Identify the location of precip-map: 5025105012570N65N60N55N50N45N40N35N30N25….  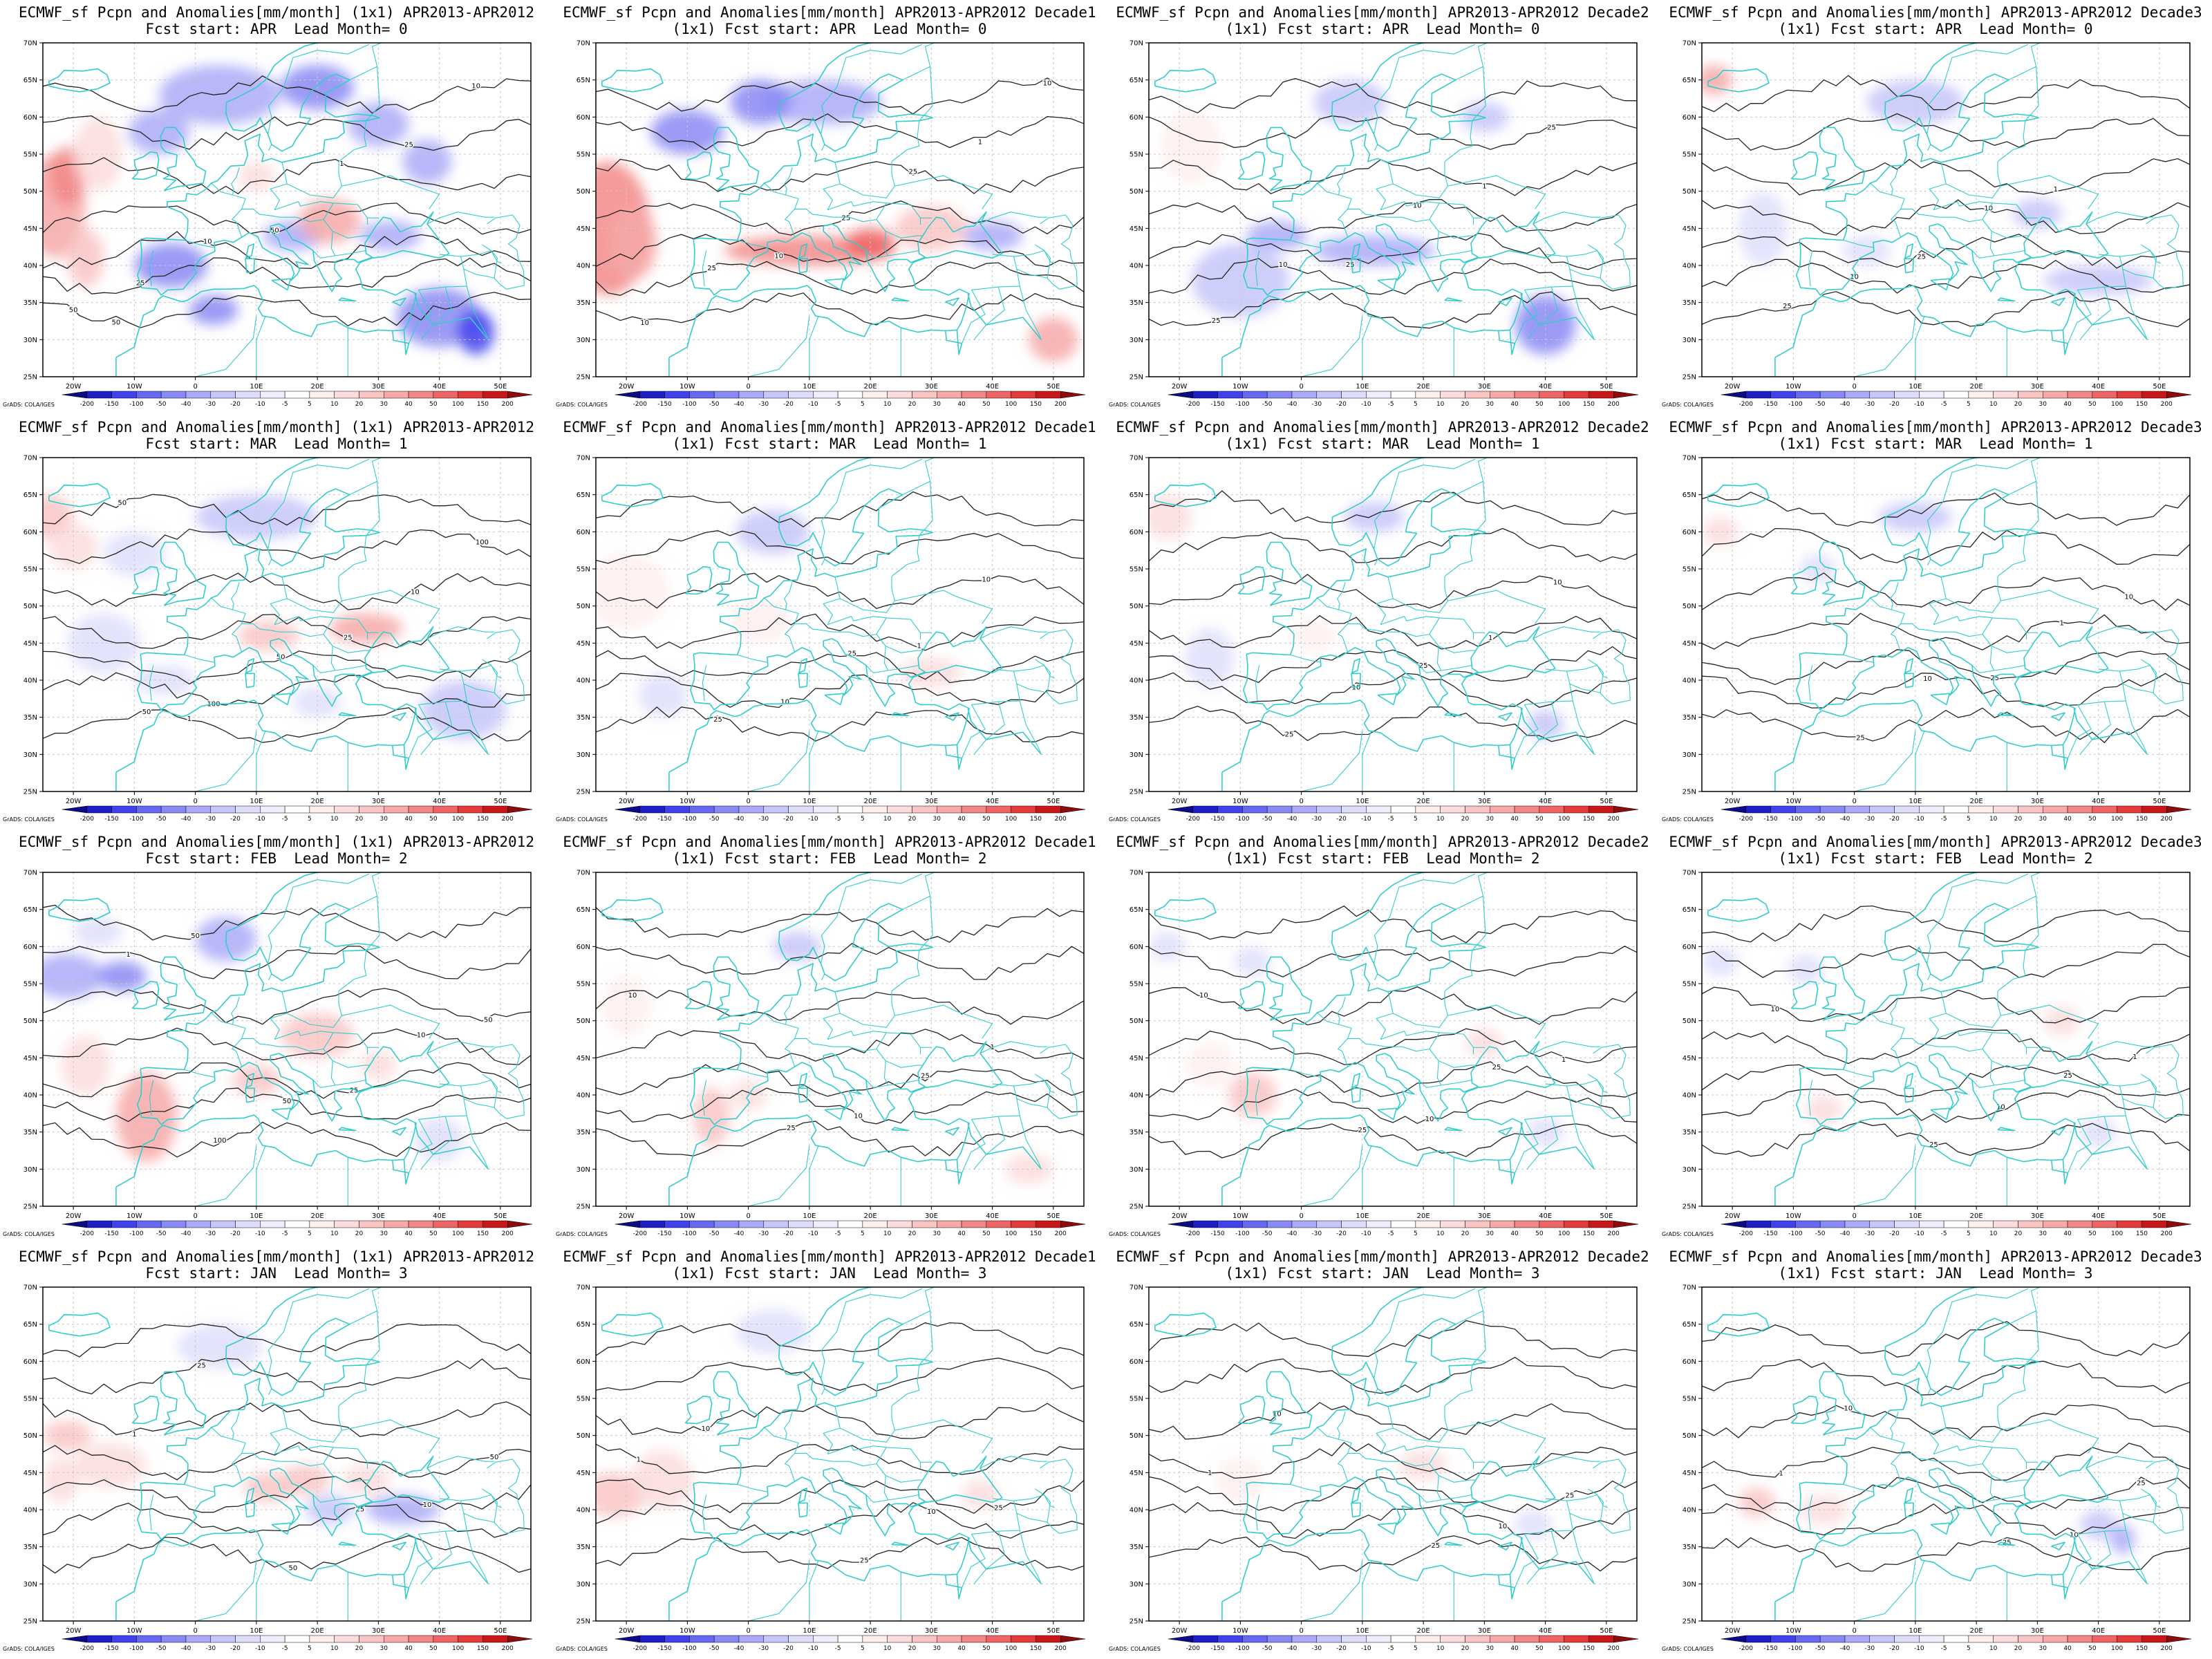
(268, 1468).